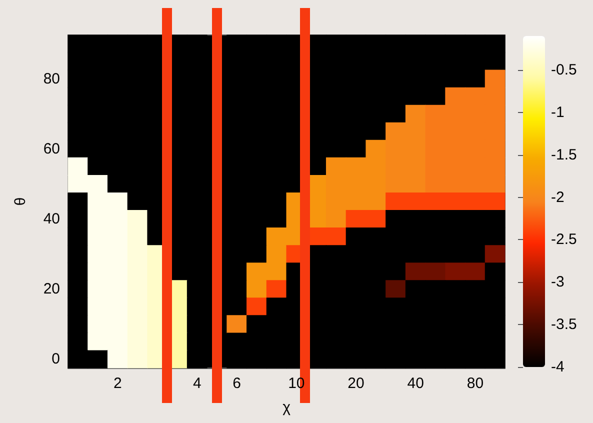  I want to click on color-bar-label: -2.5, so click(564, 239).